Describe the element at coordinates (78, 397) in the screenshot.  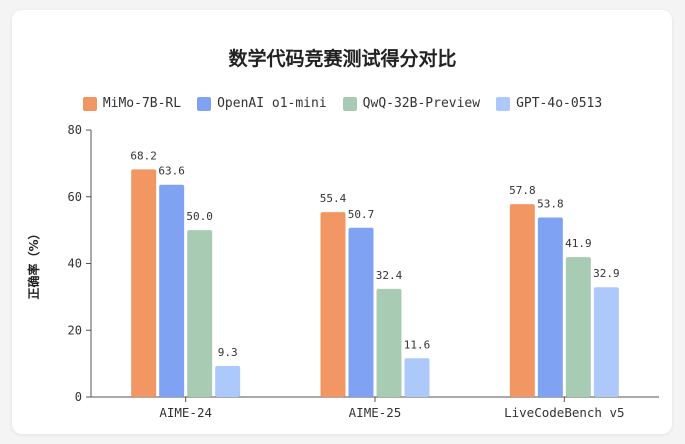
I see `y-tick-label: 0` at that location.